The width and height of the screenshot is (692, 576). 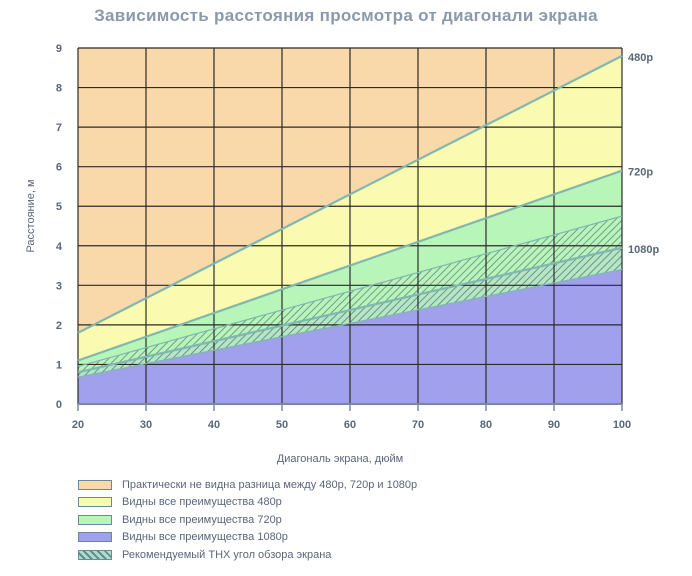 I want to click on legend-label: Видны все преимущества 1080p, so click(x=205, y=537).